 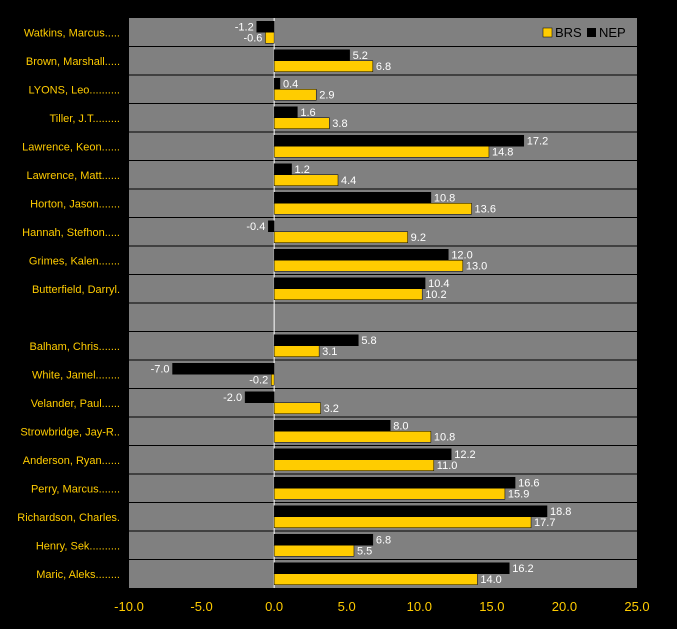 What do you see at coordinates (364, 551) in the screenshot?
I see `data-label-brs: 5.5` at bounding box center [364, 551].